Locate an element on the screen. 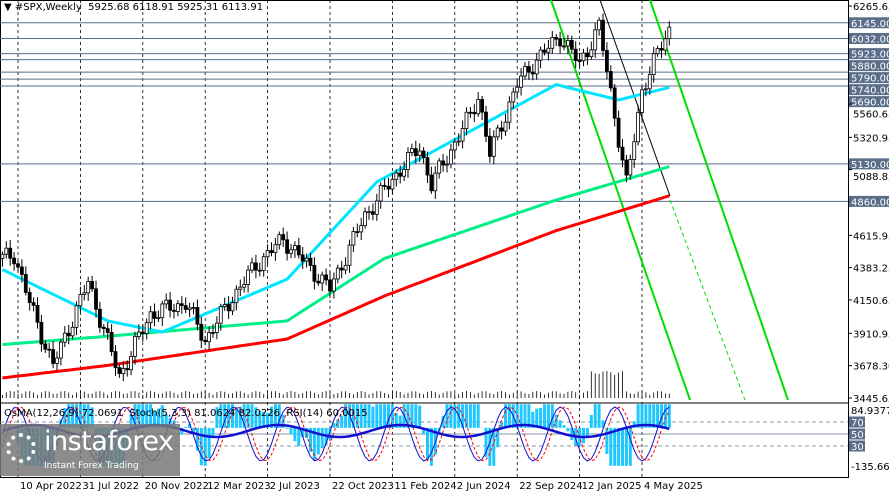  date-tick-label: 12 Mar 2023 is located at coordinates (238, 486).